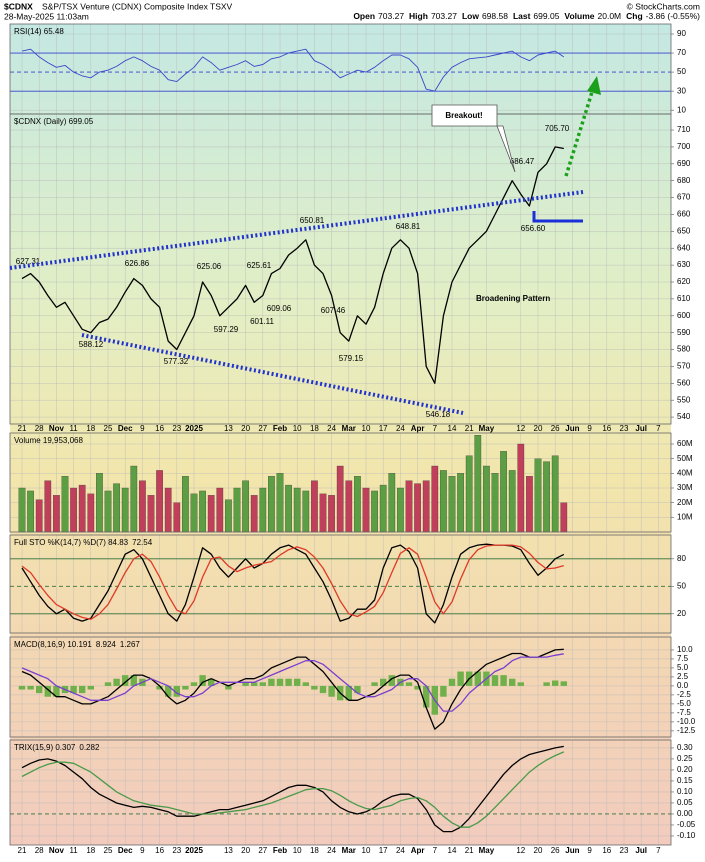  Describe the element at coordinates (108, 428) in the screenshot. I see `x-tick-label: 25` at that location.